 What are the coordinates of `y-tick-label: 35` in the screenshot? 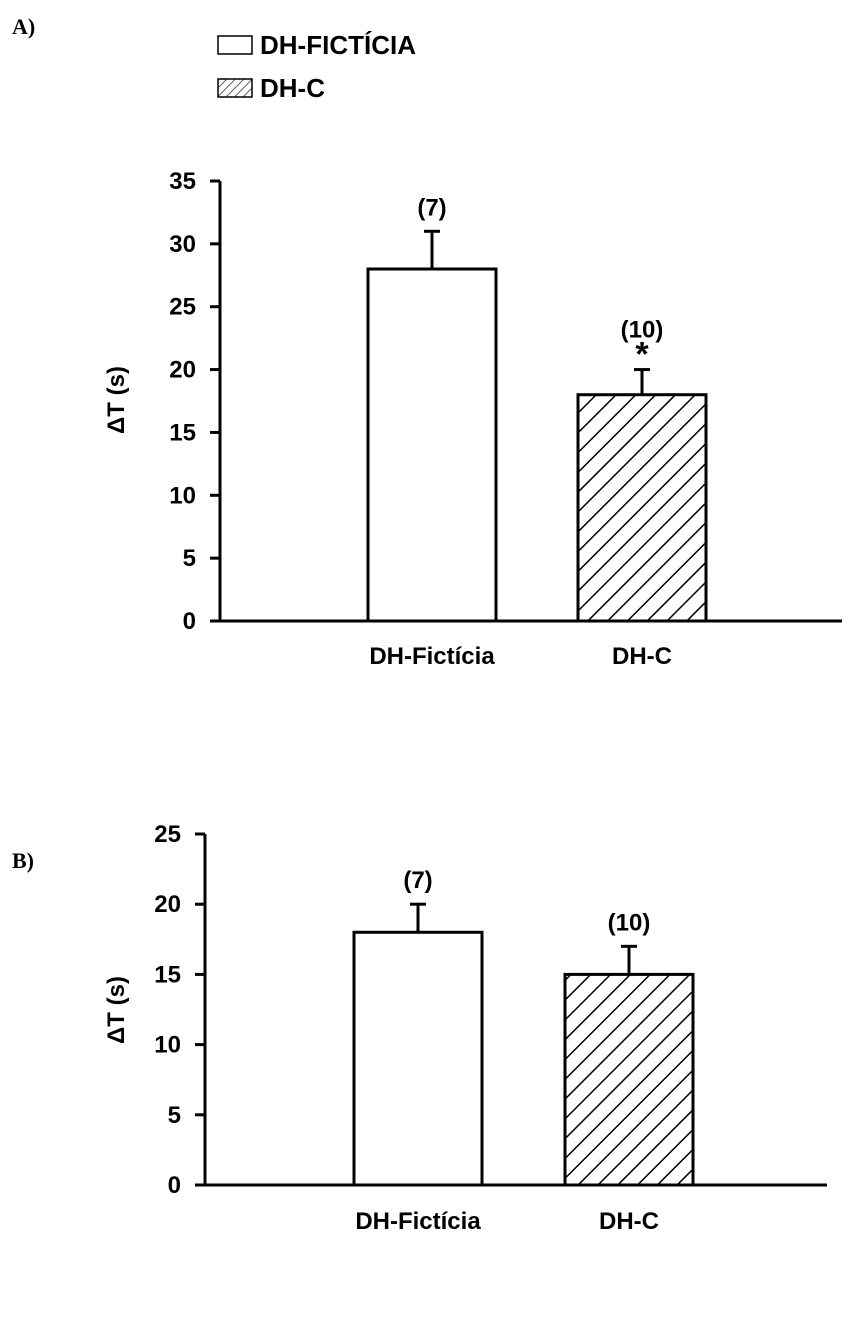 It's located at (182, 181).